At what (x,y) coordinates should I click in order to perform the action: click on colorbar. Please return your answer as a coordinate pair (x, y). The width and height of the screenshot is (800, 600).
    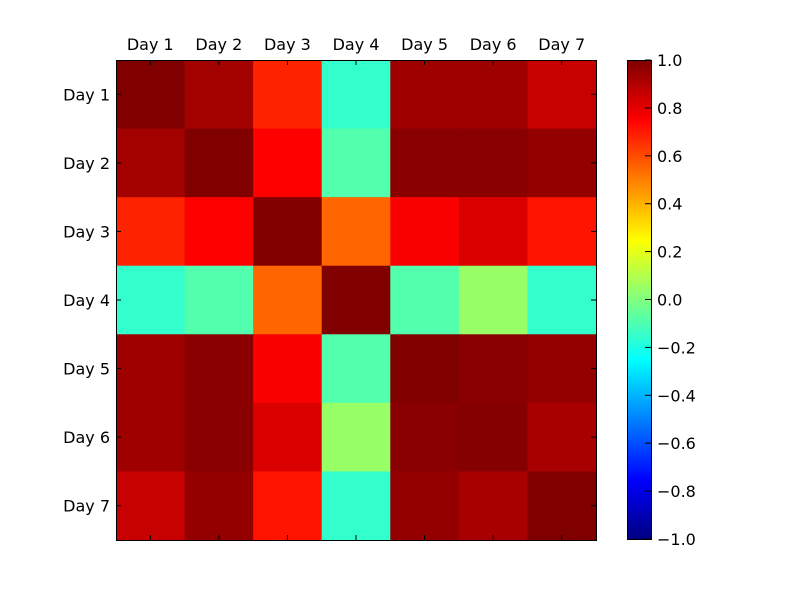
    Looking at the image, I should click on (639, 300).